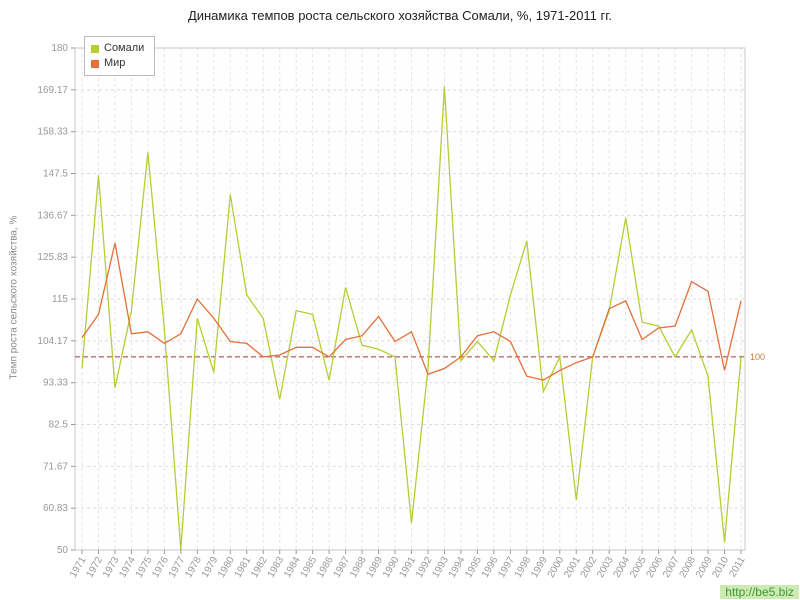  What do you see at coordinates (55, 383) in the screenshot?
I see `y-tick-label: 93.33` at bounding box center [55, 383].